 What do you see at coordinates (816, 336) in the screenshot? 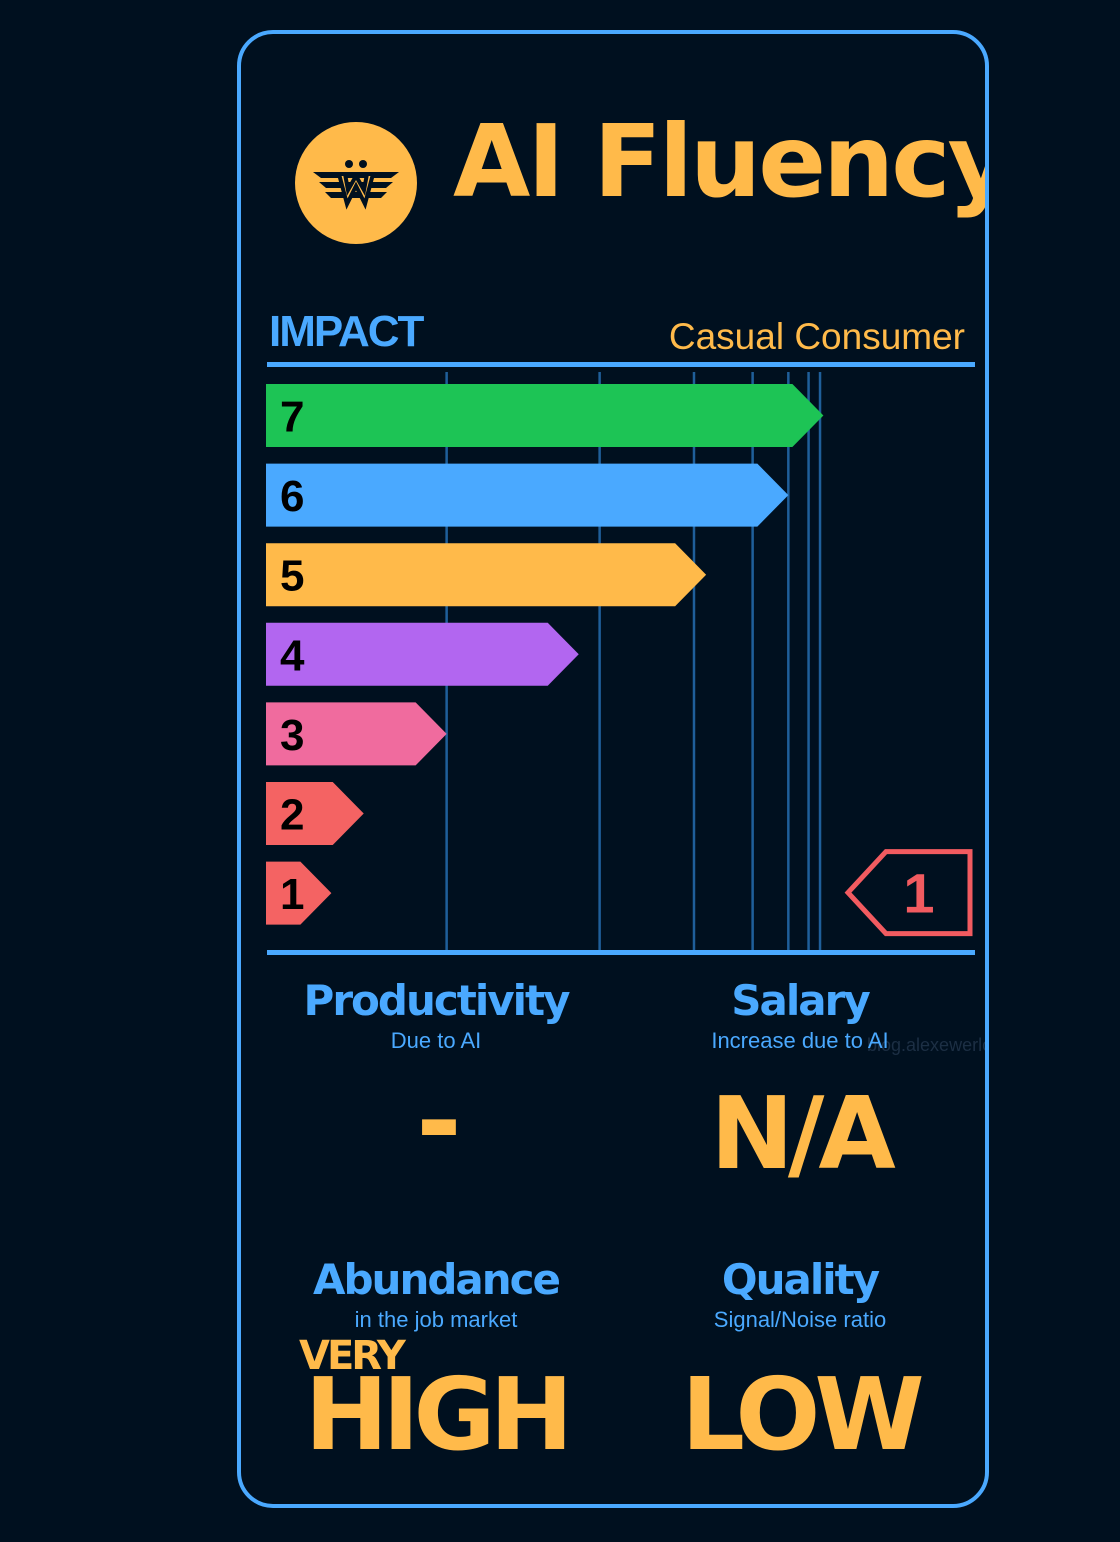
I see `level-label: Casual Consumer` at bounding box center [816, 336].